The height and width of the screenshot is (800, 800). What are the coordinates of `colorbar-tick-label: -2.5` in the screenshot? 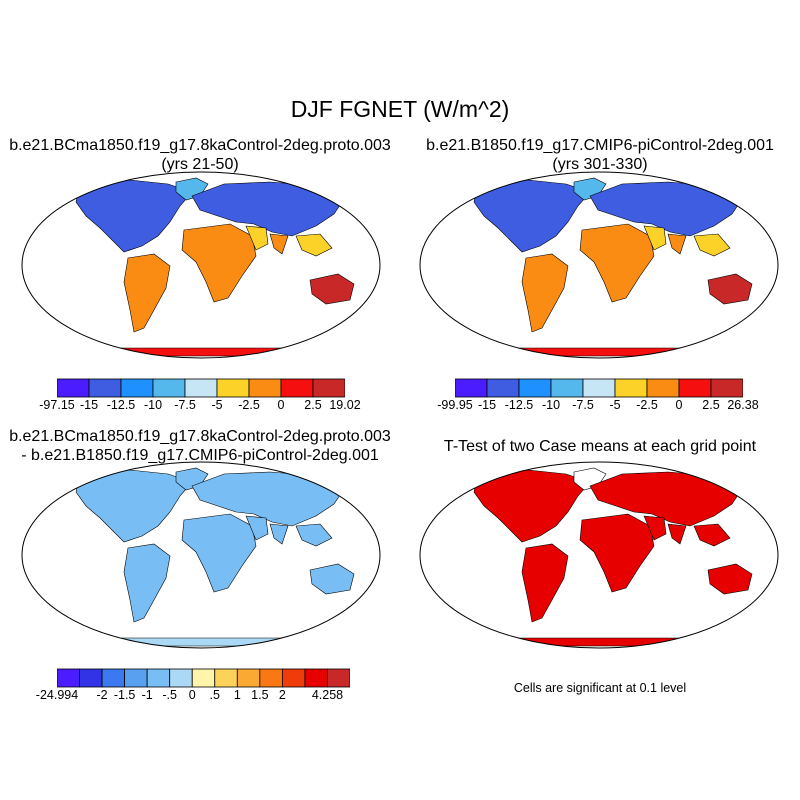 It's located at (249, 405).